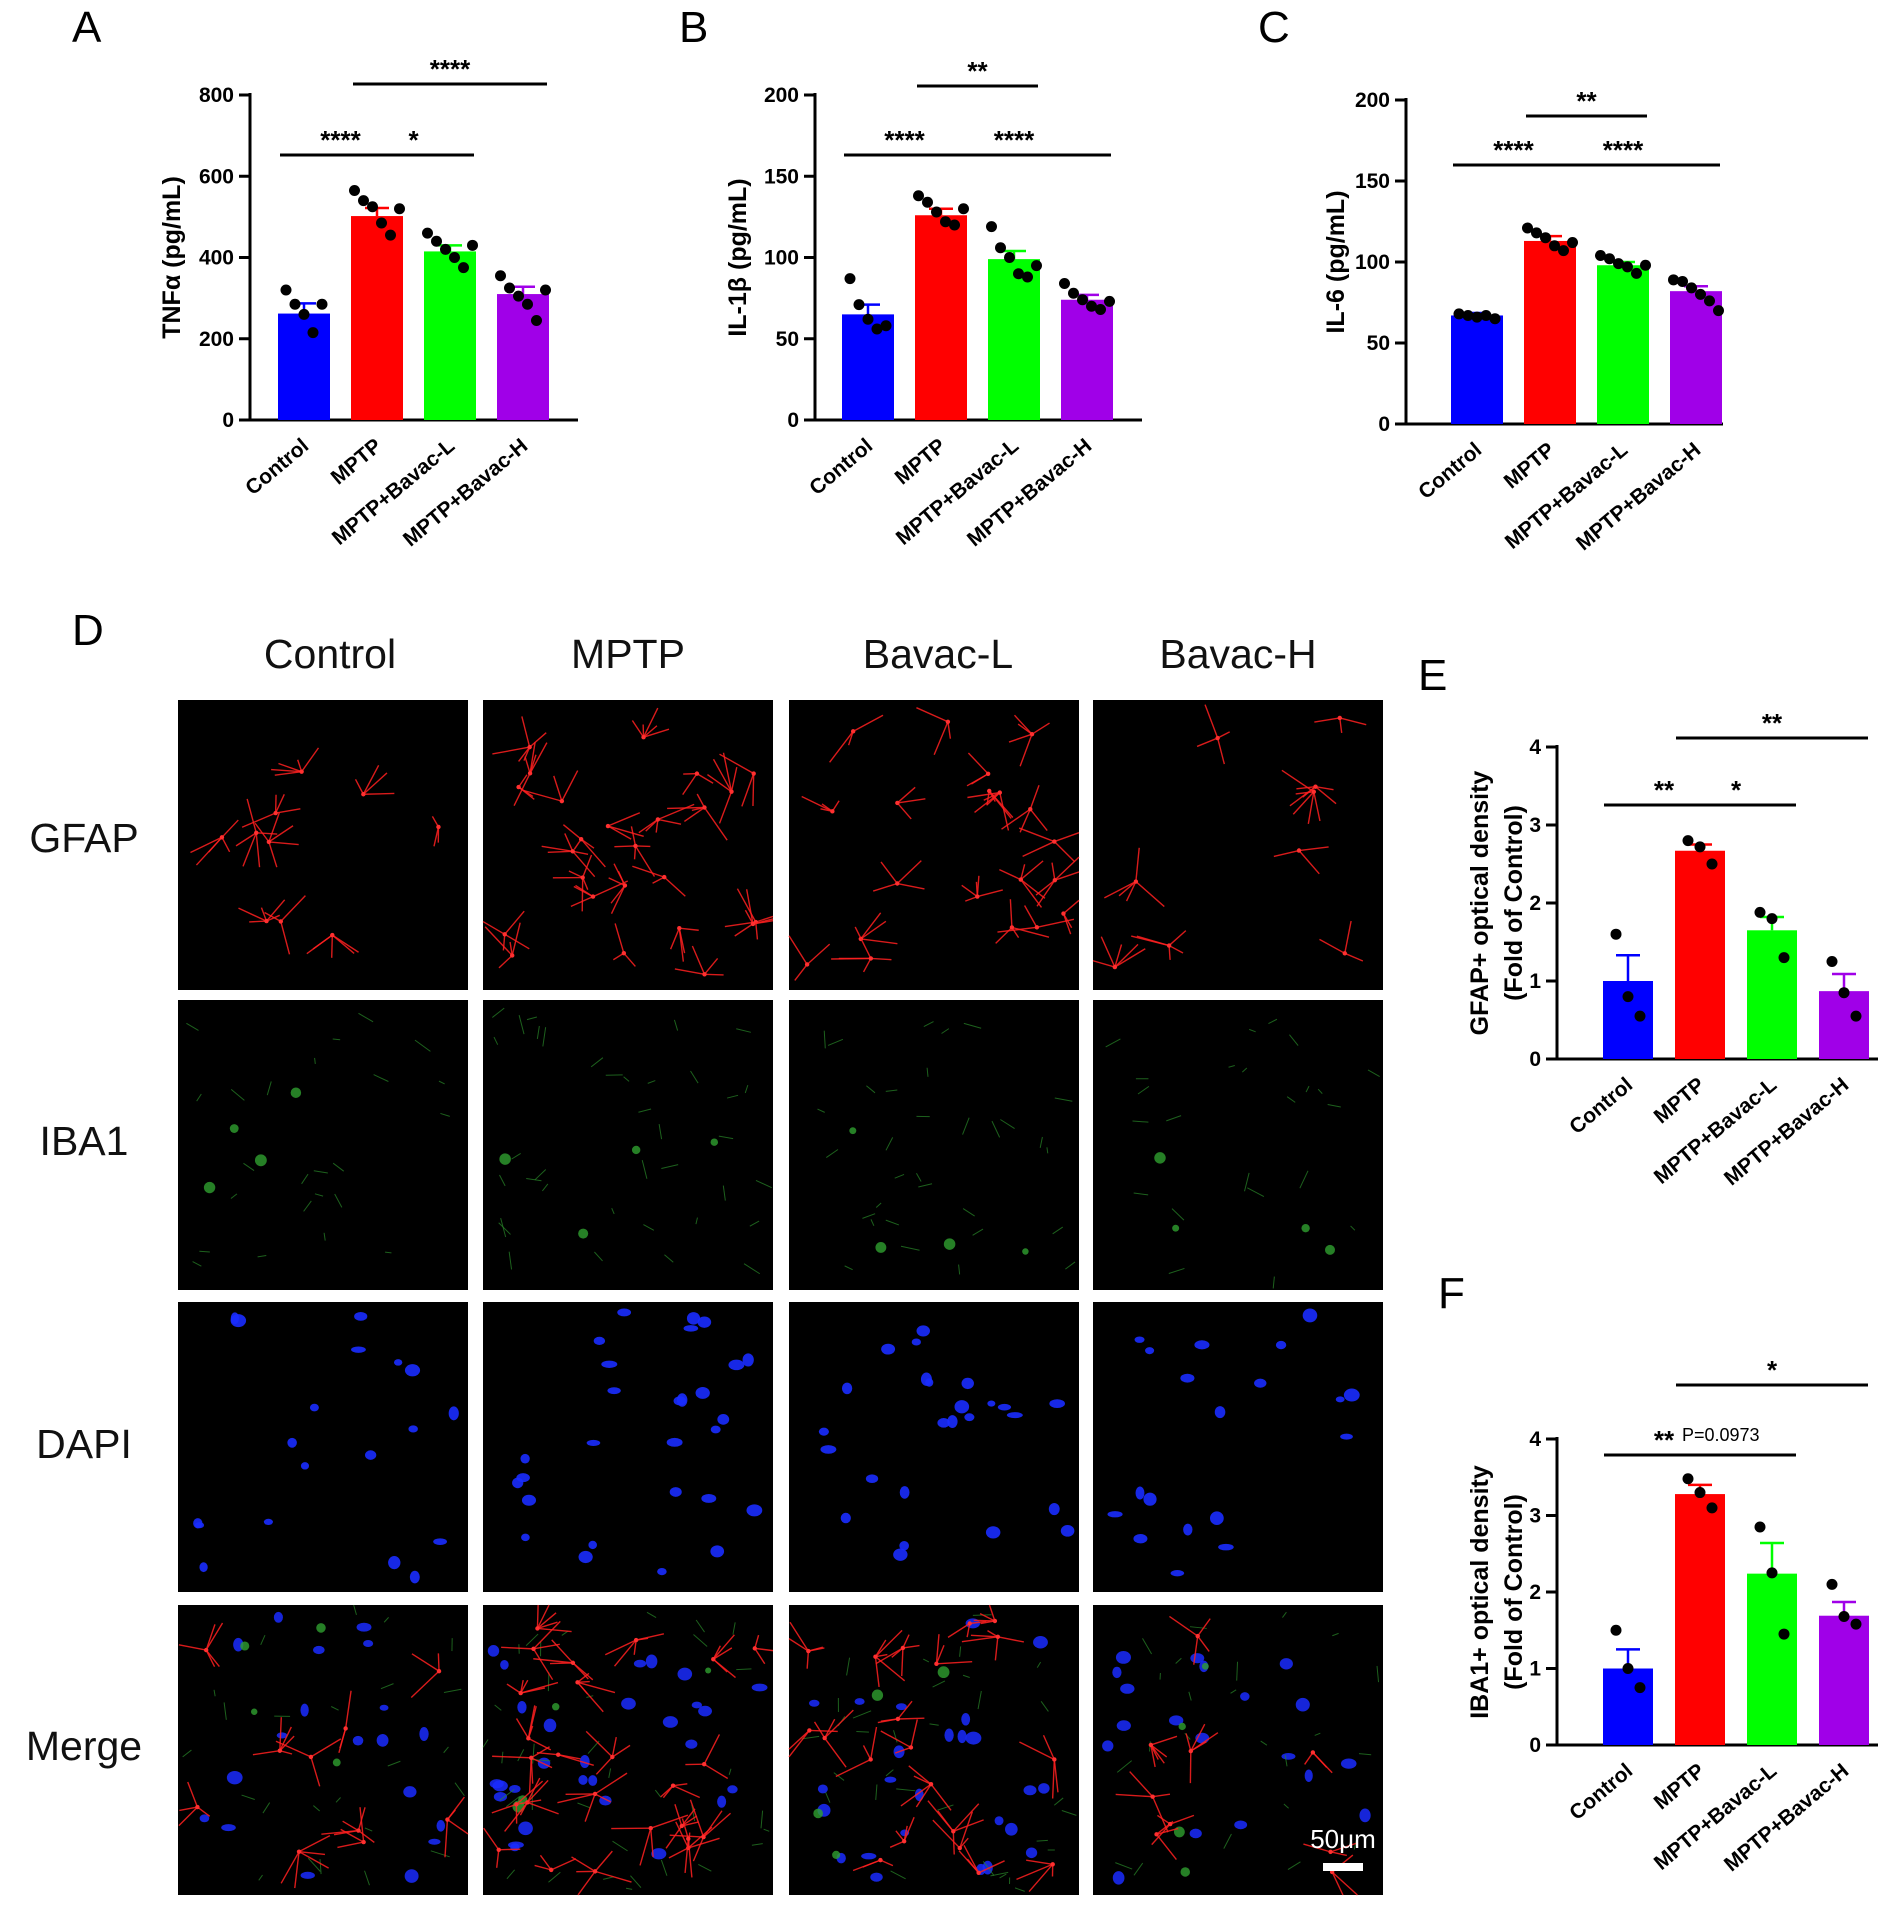  What do you see at coordinates (1628, 1706) in the screenshot?
I see `bar-control` at bounding box center [1628, 1706].